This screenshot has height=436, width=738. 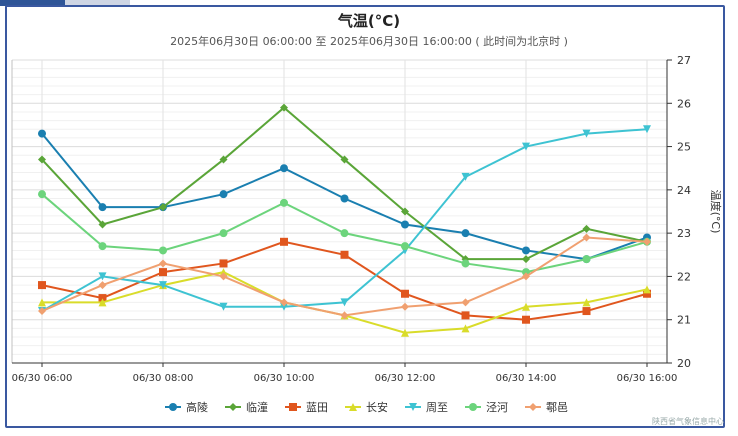 I want to click on legend-label: 临潼, so click(x=257, y=407).